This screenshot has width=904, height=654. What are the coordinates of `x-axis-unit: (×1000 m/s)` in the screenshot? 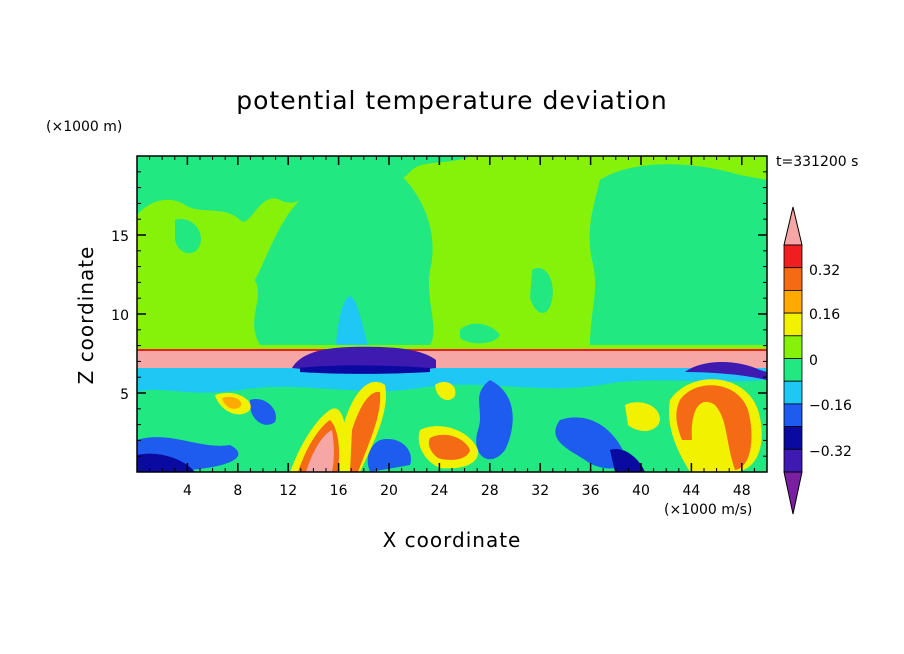 It's located at (708, 510).